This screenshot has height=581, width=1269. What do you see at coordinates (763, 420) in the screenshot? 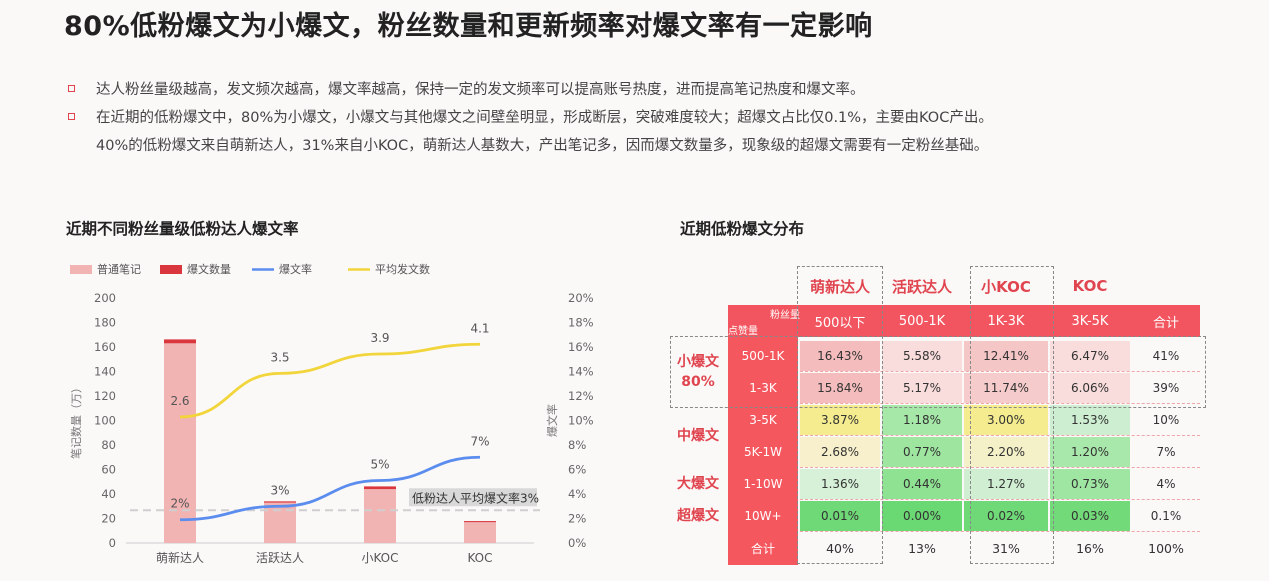
I see `row-label: 3-5K` at bounding box center [763, 420].